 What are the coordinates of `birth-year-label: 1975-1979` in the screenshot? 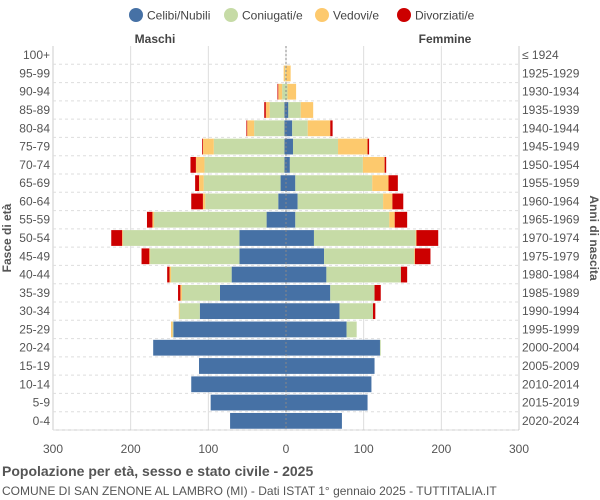 It's located at (551, 256).